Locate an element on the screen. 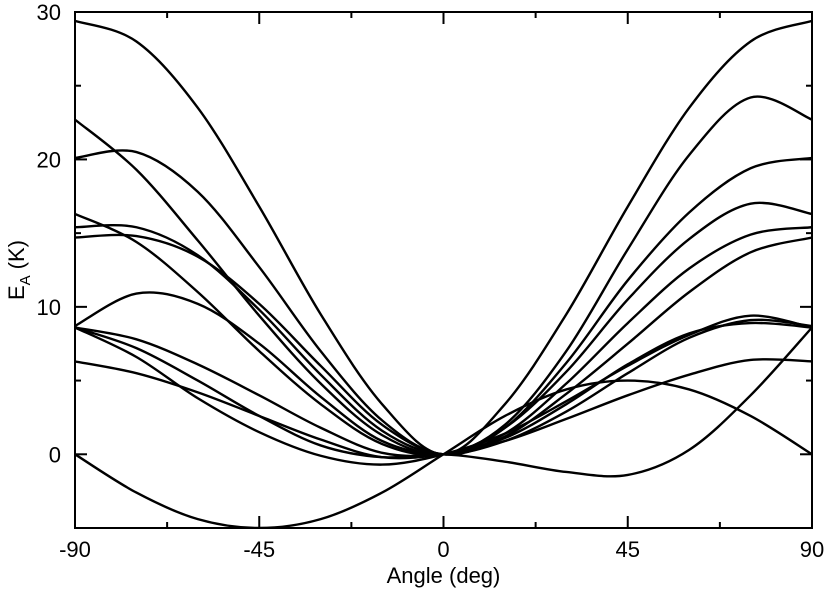  x-tick-label: -90 is located at coordinates (75, 549).